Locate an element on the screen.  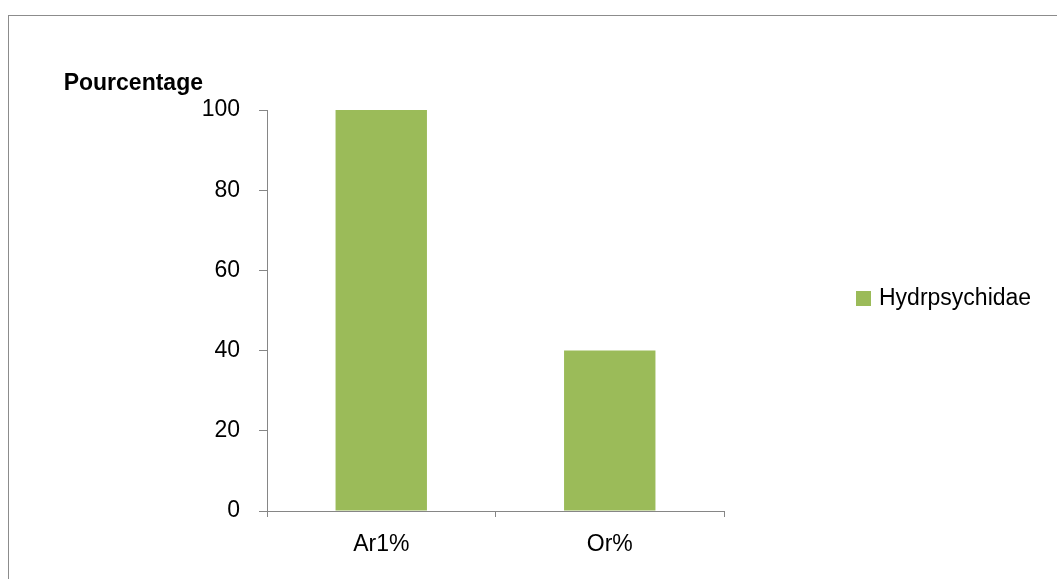
y-tick-label: 100 is located at coordinates (220, 108).